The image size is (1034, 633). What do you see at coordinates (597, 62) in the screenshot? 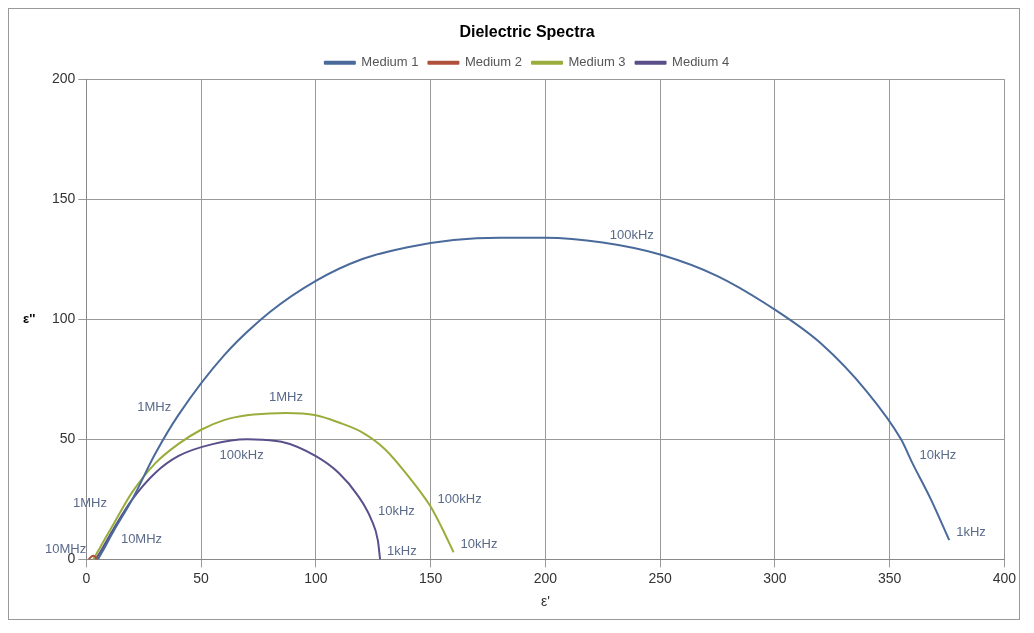
I see `legend-label: Medium 3` at bounding box center [597, 62].